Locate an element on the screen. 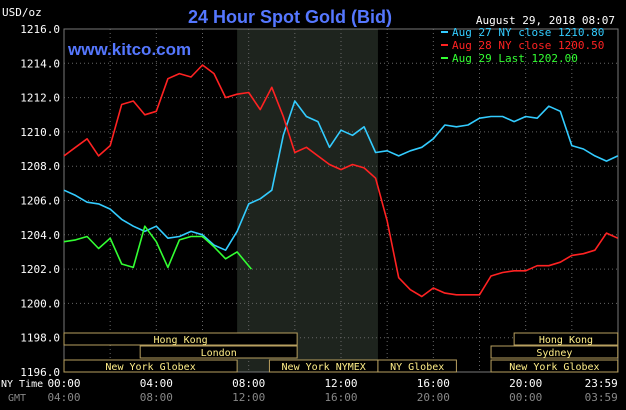 This screenshot has height=410, width=626. x-axis-gmt-label: GMT is located at coordinates (17, 398).